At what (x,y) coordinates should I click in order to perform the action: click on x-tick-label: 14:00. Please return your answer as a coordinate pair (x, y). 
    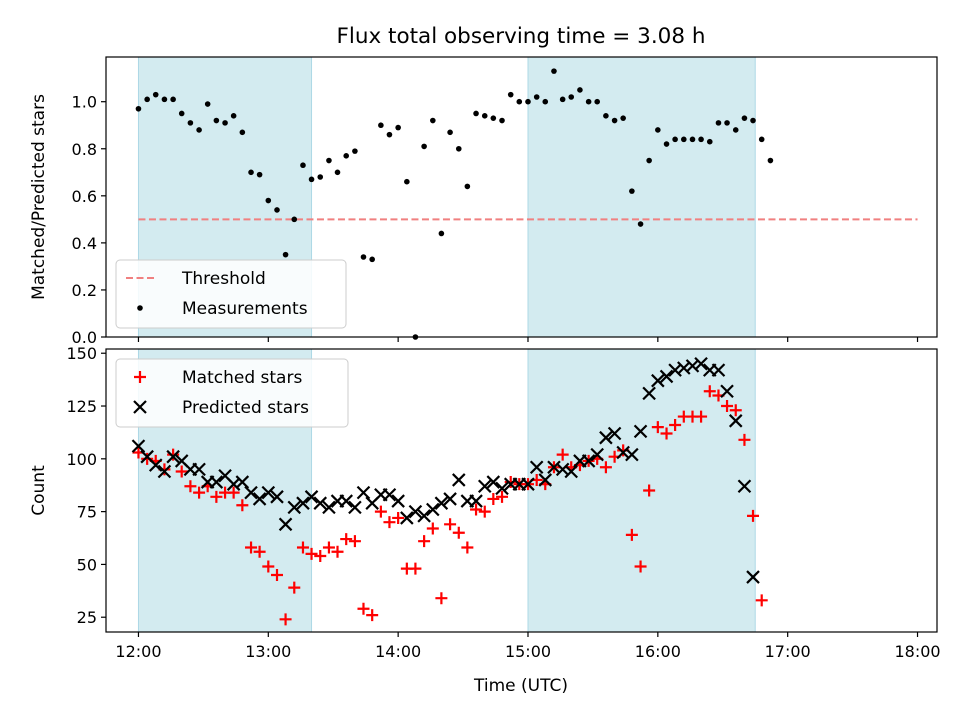
    Looking at the image, I should click on (398, 651).